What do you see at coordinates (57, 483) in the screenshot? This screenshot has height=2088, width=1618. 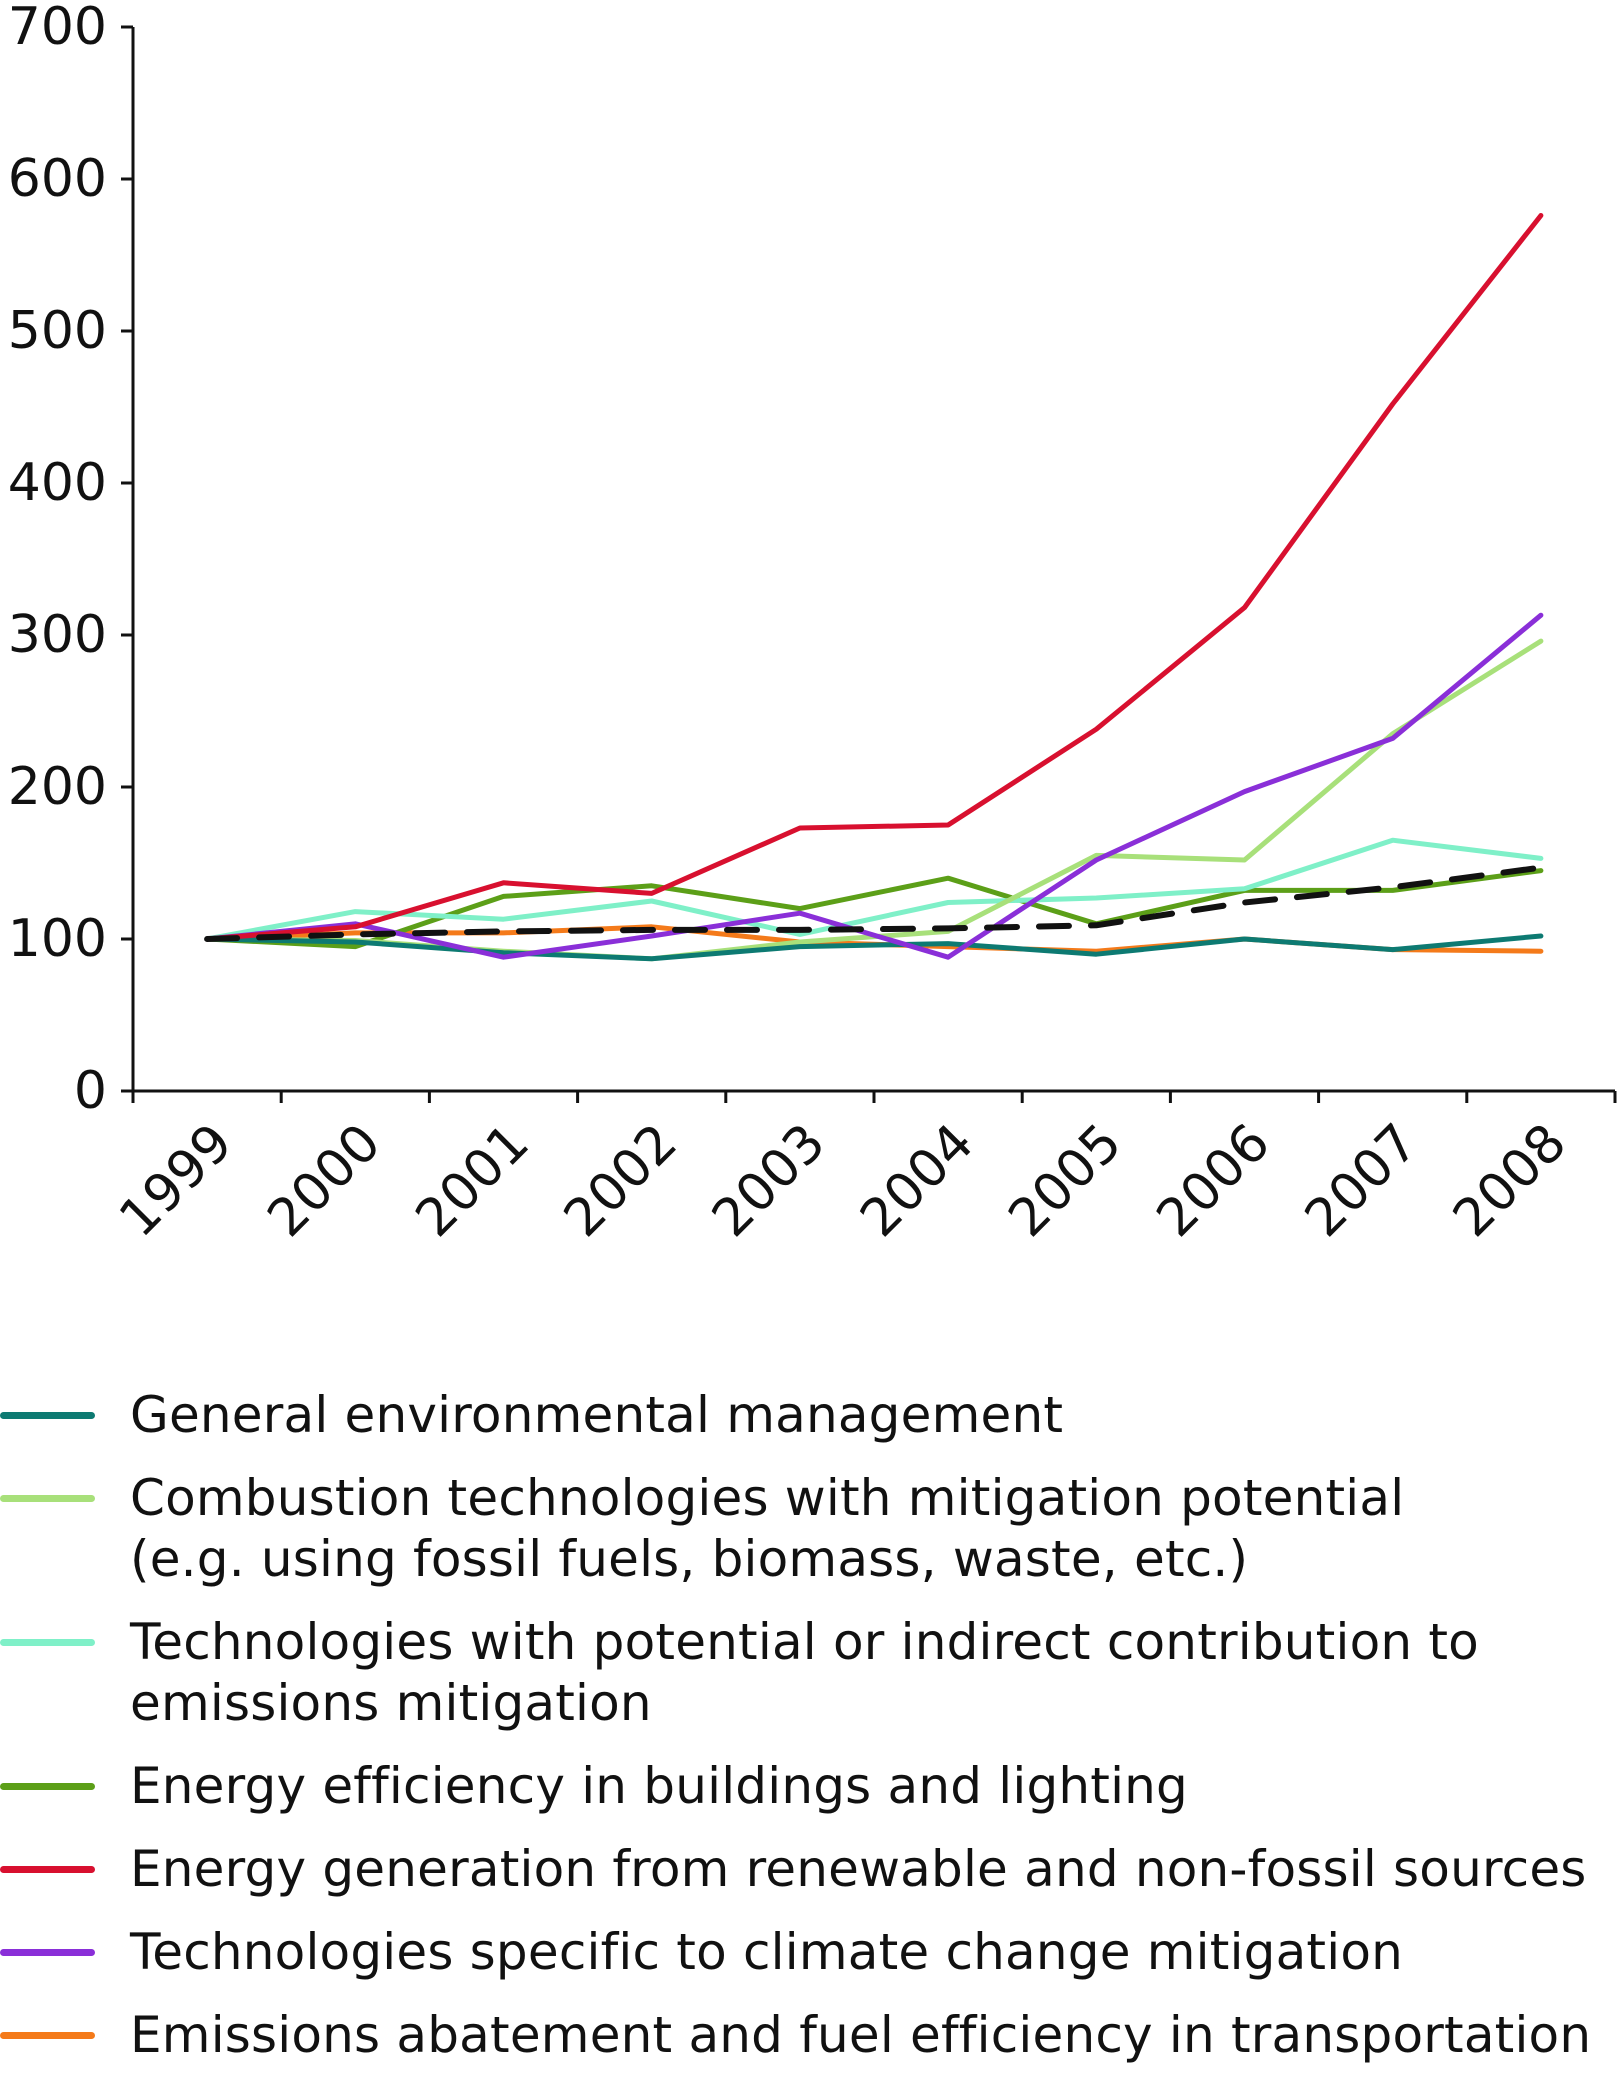 I see `y-tick-label: 400` at bounding box center [57, 483].